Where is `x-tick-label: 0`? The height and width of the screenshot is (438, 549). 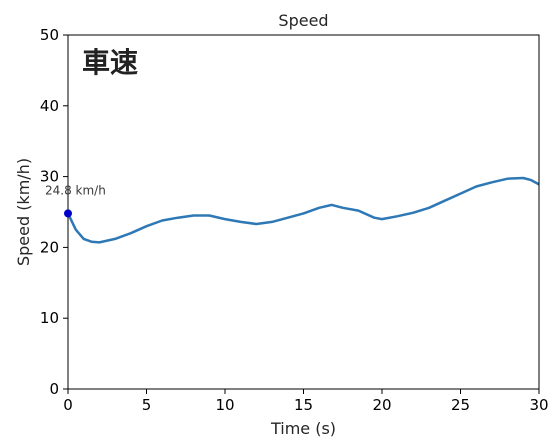
x-tick-label: 0 is located at coordinates (68, 405).